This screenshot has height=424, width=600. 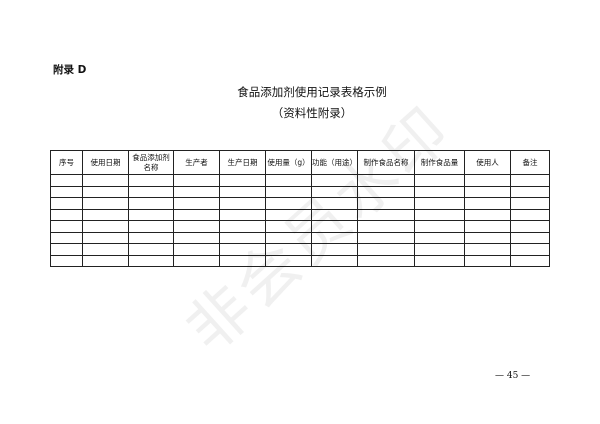 What do you see at coordinates (513, 376) in the screenshot?
I see `page-number: — 45 —` at bounding box center [513, 376].